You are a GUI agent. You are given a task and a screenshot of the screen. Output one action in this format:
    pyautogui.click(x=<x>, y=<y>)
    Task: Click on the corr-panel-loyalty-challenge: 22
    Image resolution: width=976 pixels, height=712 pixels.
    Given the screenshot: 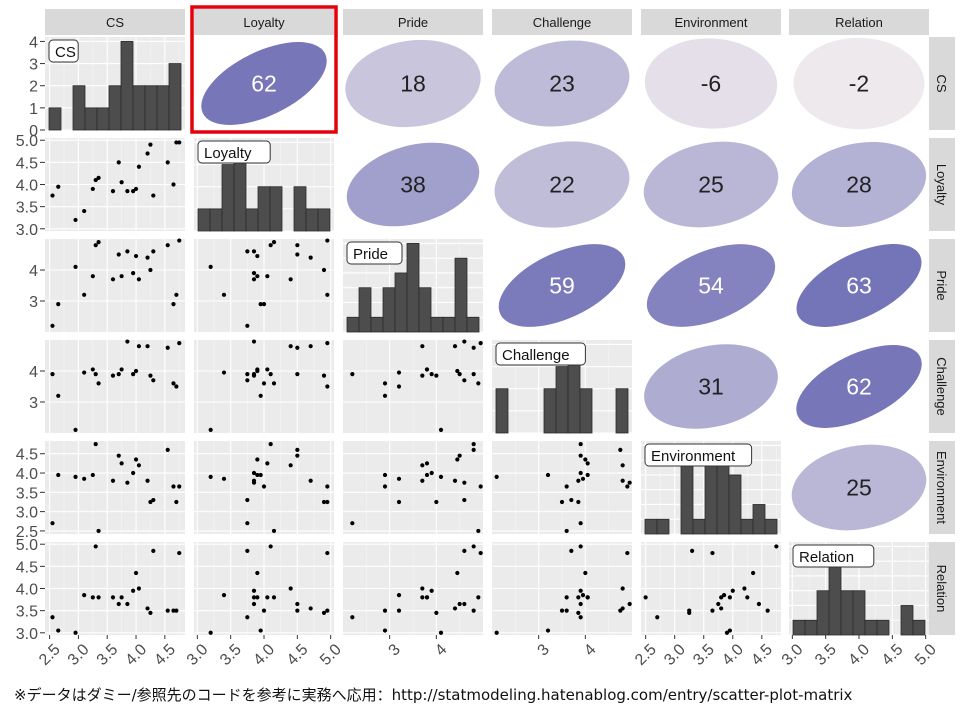 What is the action you would take?
    pyautogui.click(x=562, y=184)
    